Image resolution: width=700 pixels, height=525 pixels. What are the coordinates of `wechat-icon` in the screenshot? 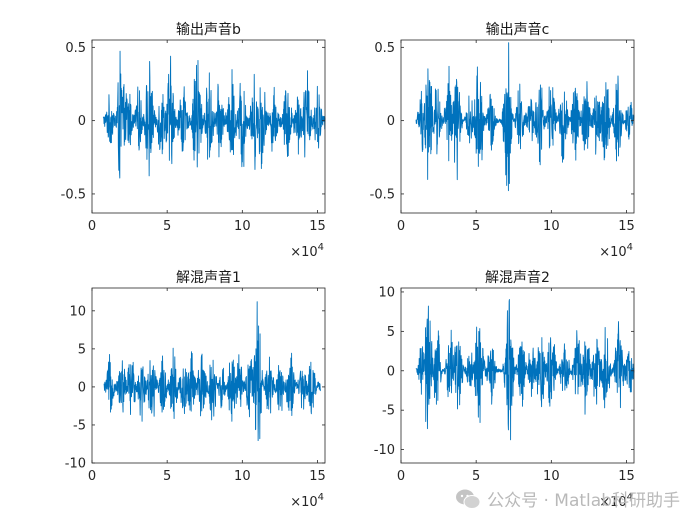 It's located at (468, 499).